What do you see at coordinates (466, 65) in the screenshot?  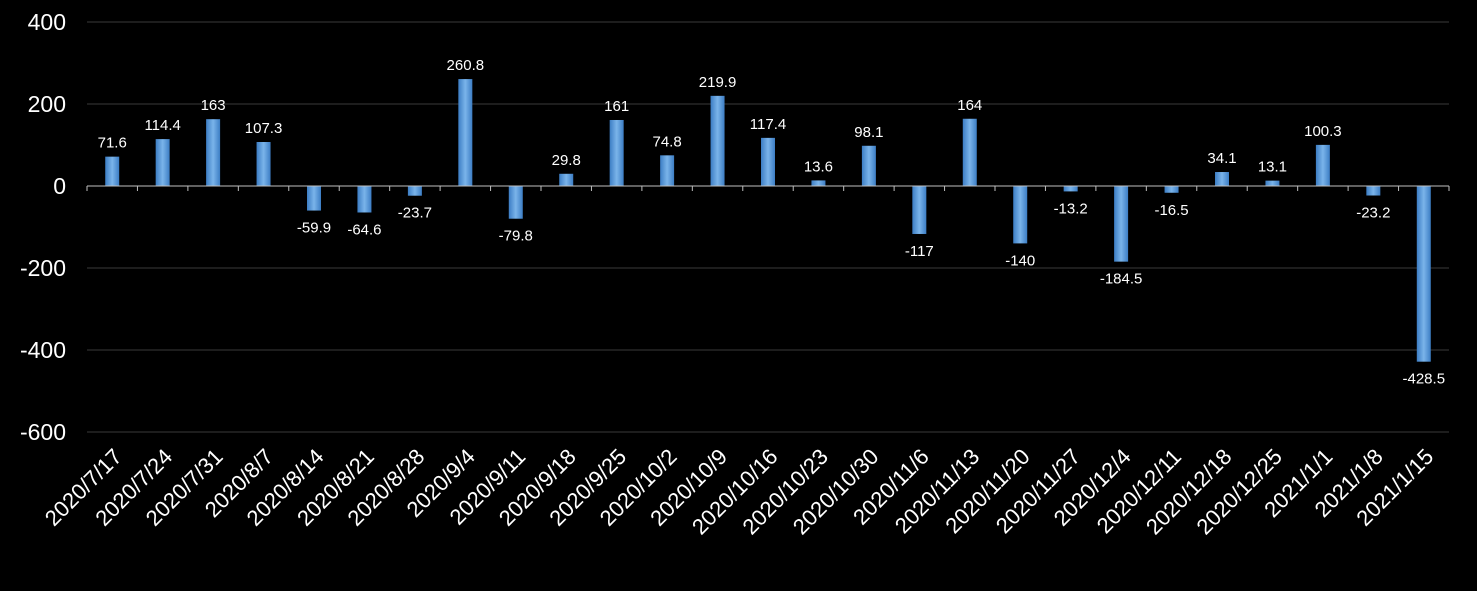 I see `data-label: 260.8` at bounding box center [466, 65].